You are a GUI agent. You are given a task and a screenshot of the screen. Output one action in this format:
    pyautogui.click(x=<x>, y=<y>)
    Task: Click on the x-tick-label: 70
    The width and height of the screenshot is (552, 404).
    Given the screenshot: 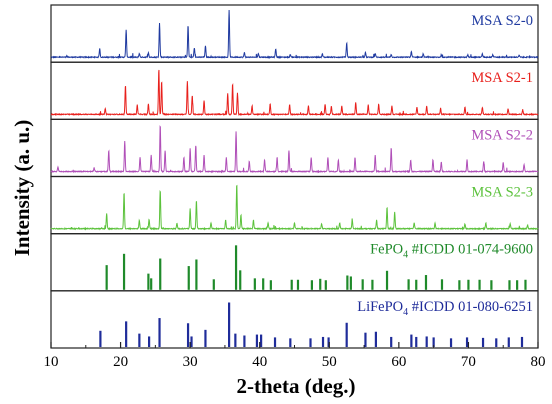 What is the action you would take?
    pyautogui.click(x=468, y=362)
    